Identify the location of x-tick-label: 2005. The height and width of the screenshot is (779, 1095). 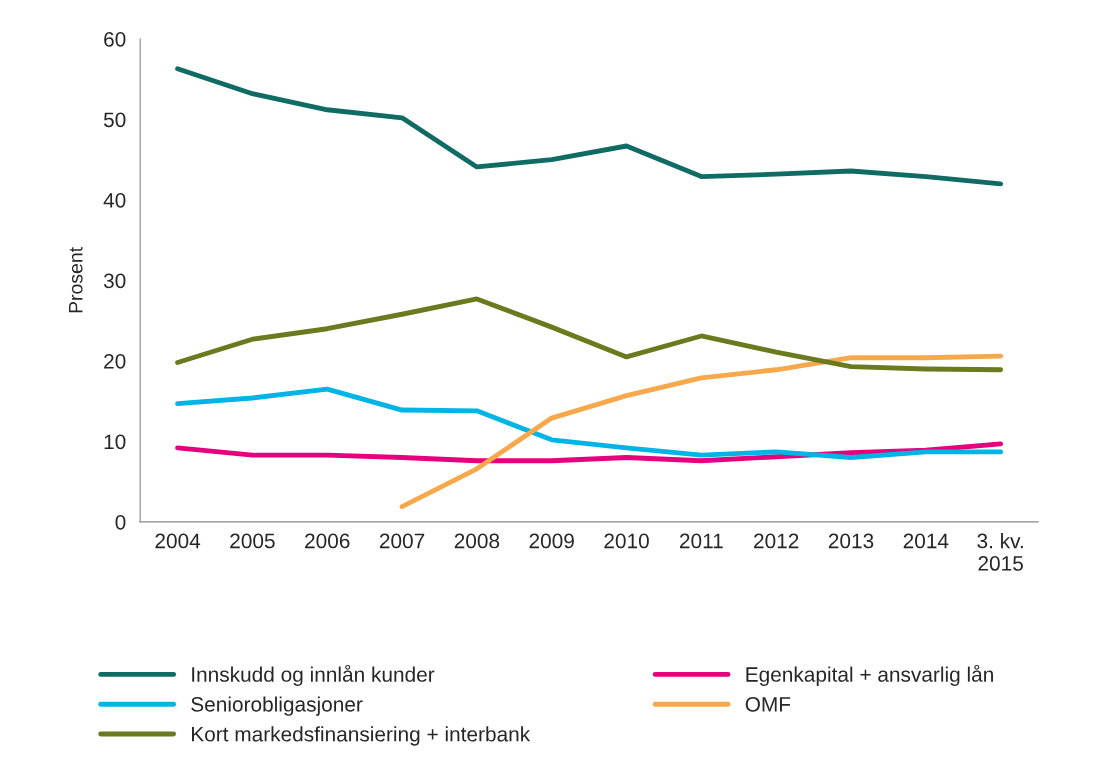
(252, 541).